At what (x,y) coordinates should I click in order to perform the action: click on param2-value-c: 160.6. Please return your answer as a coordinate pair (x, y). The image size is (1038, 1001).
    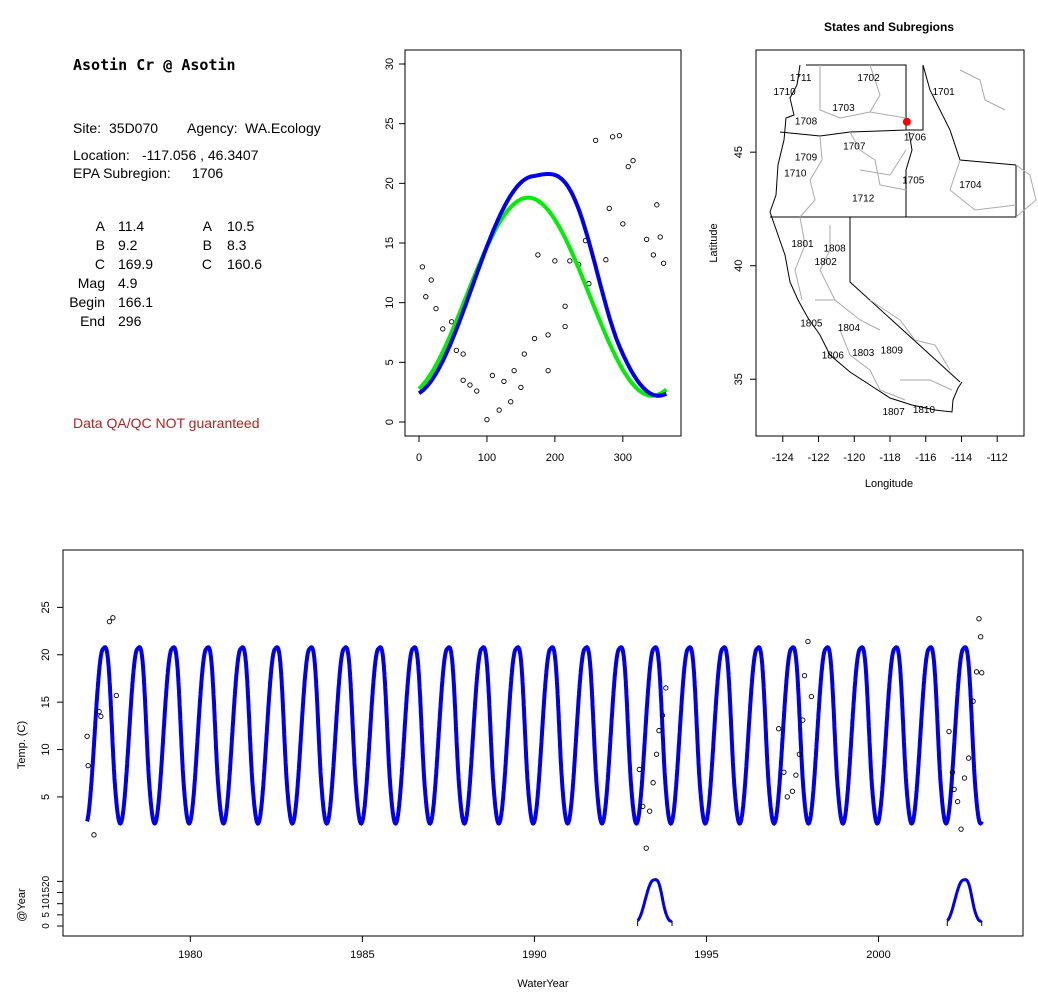
    Looking at the image, I should click on (245, 264).